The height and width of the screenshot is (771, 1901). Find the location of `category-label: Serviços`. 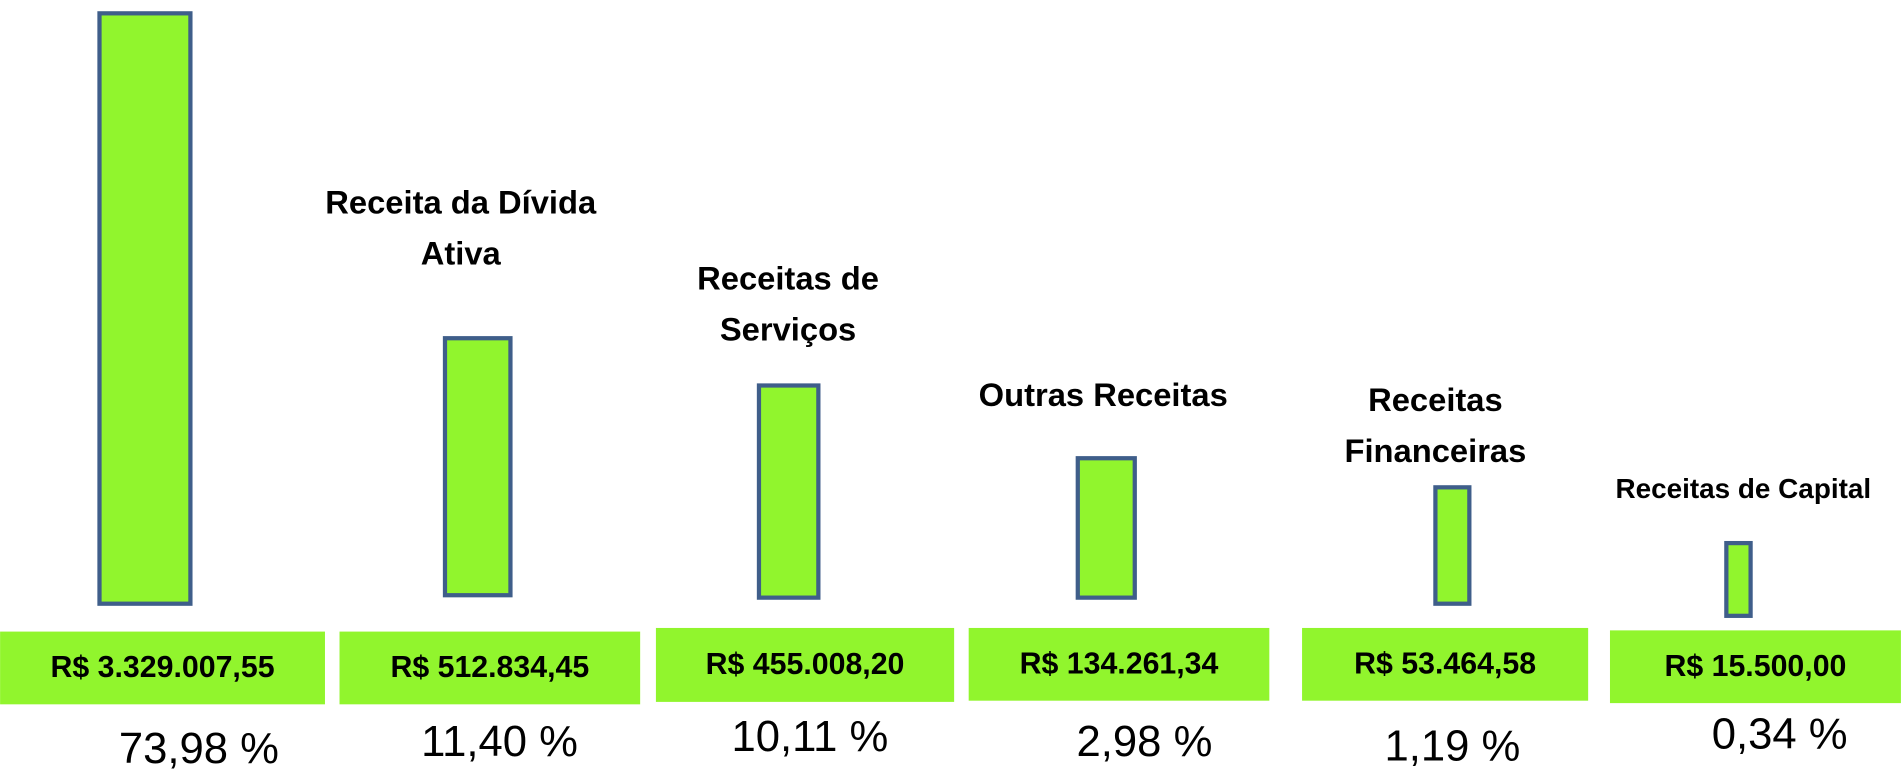

category-label: Serviços is located at coordinates (788, 329).